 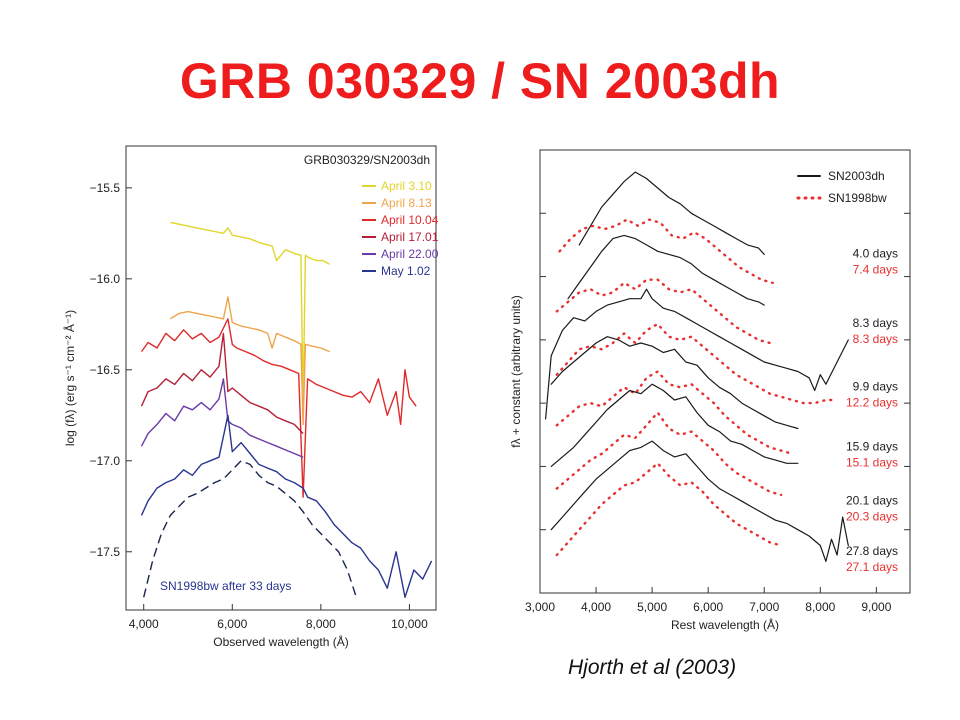 What do you see at coordinates (406, 203) in the screenshot?
I see `legend-label: April 8.13` at bounding box center [406, 203].